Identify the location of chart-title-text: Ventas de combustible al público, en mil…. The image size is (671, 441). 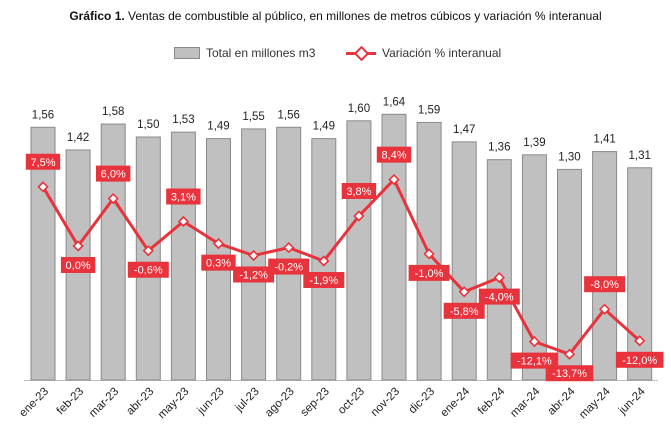
(363, 16).